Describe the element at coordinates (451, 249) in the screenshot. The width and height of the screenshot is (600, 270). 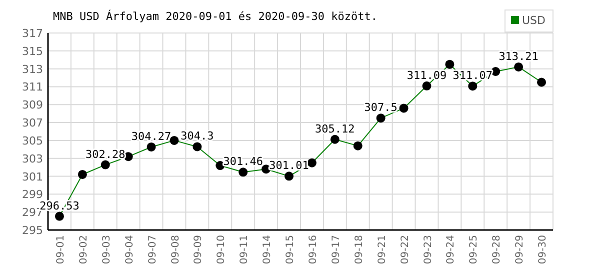
I see `x-tick-label: 09-24` at that location.